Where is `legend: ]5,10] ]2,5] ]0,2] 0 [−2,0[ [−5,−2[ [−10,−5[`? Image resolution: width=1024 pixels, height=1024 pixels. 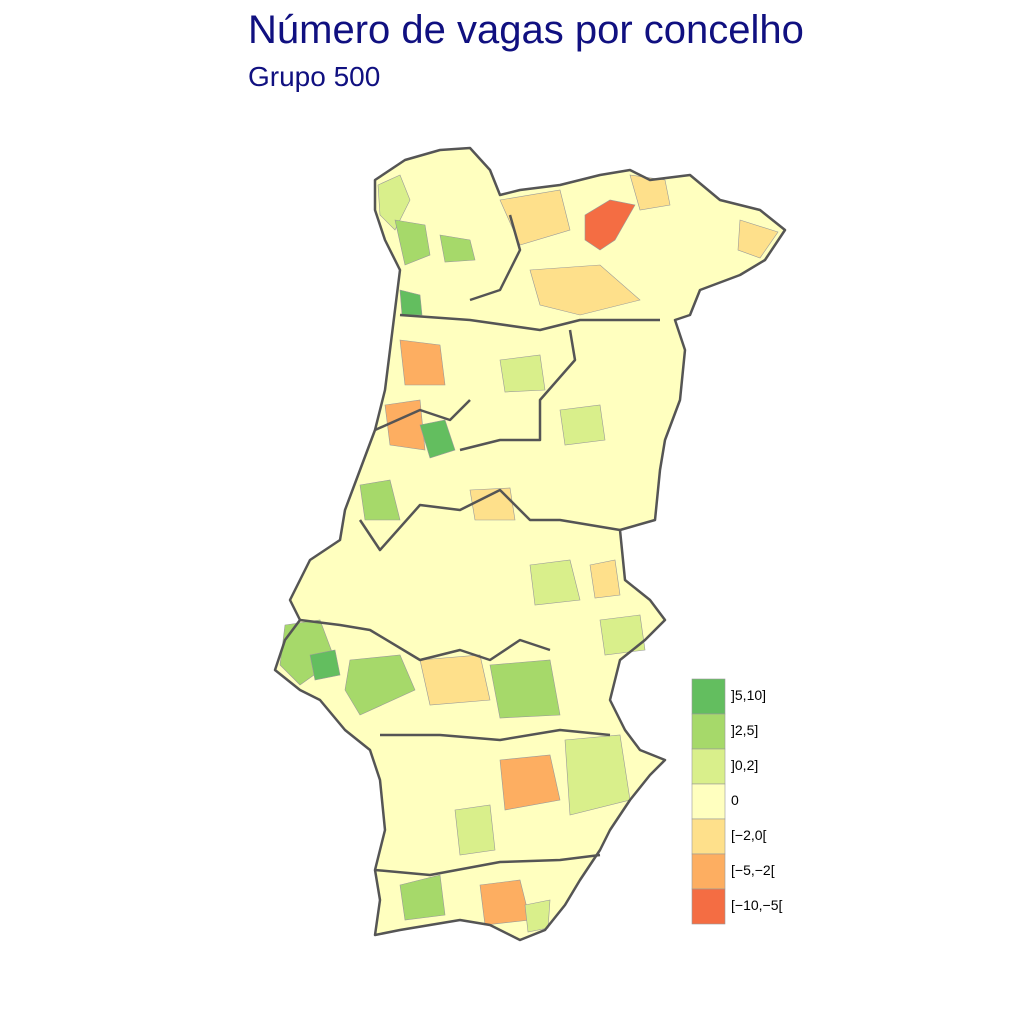 legend: ]5,10] ]2,5] ]0,2] 0 [−2,0[ [−5,−2[ [−10,−5[ is located at coordinates (736, 801).